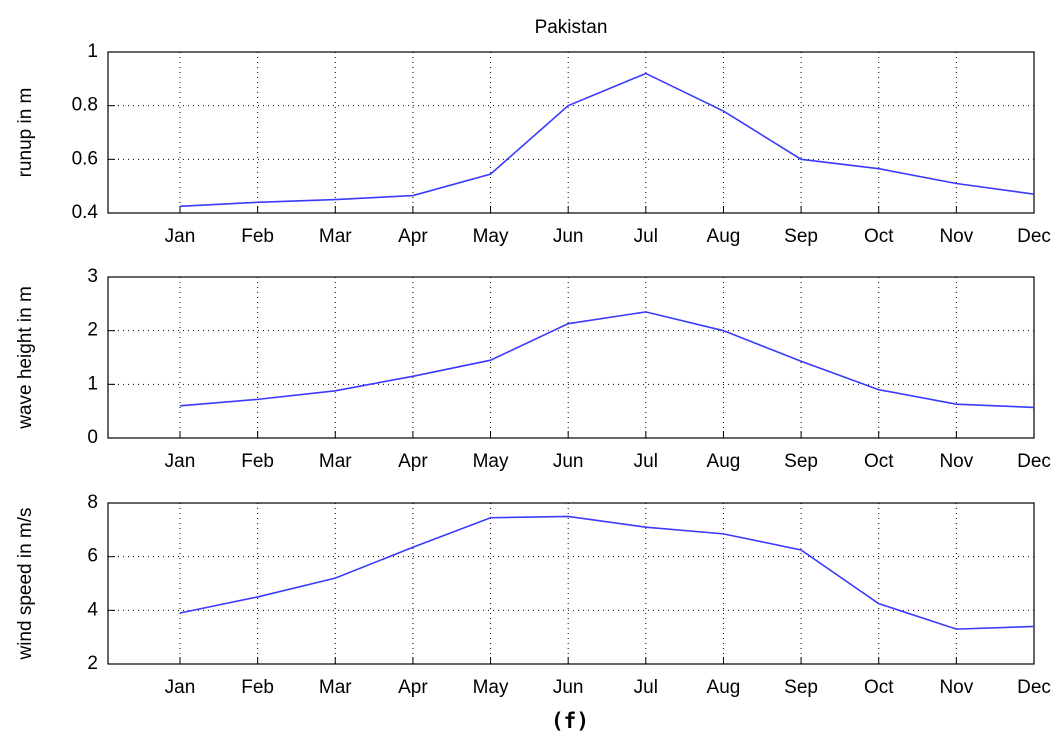 The image size is (1062, 751). I want to click on y-tick-label: 6, so click(92, 556).